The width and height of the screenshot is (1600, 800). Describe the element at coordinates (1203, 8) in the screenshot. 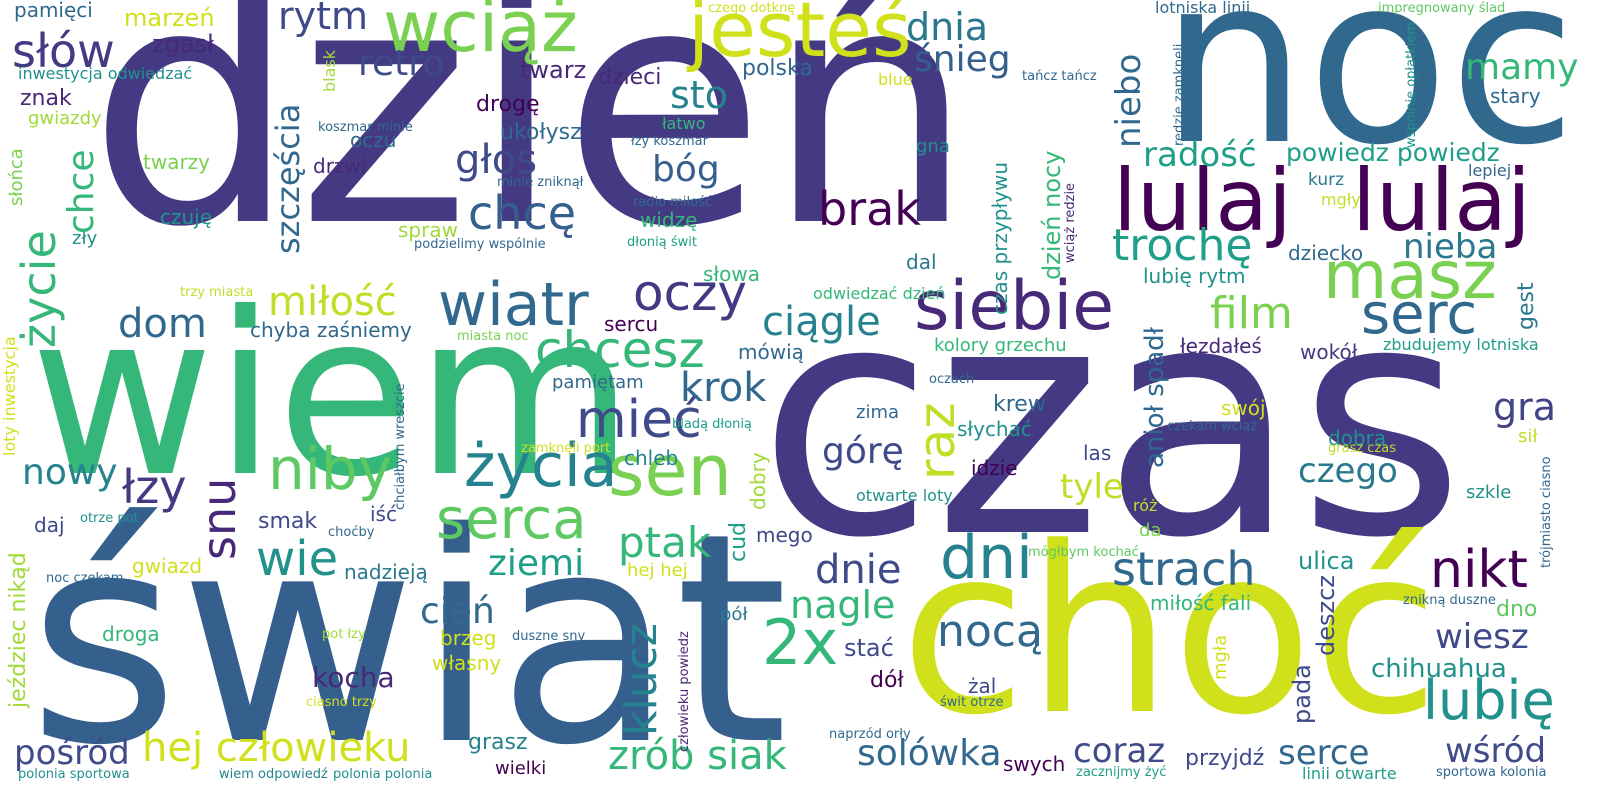

I see `word-lotniska-linii: lotniska linii` at that location.